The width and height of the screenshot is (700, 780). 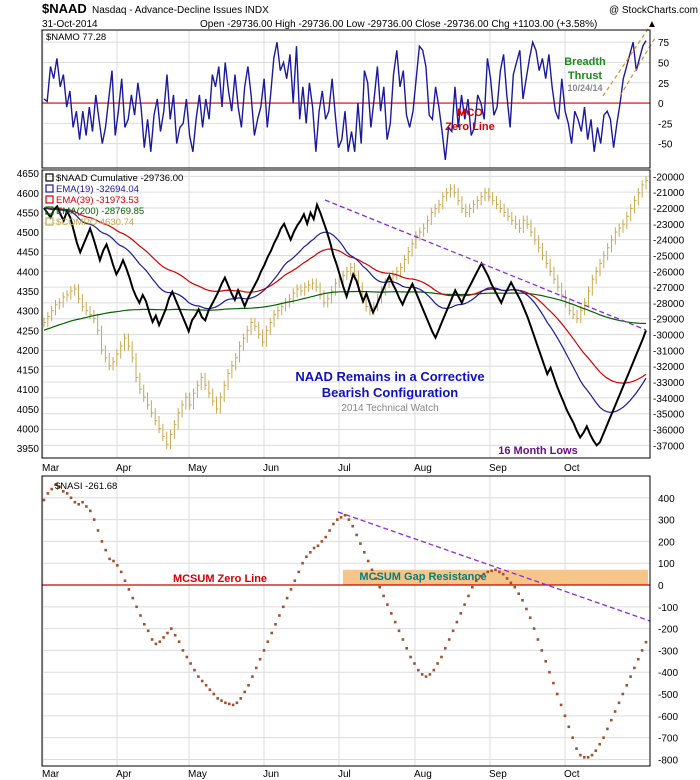 What do you see at coordinates (669, 256) in the screenshot?
I see `y-tick-label-right: -25000` at bounding box center [669, 256].